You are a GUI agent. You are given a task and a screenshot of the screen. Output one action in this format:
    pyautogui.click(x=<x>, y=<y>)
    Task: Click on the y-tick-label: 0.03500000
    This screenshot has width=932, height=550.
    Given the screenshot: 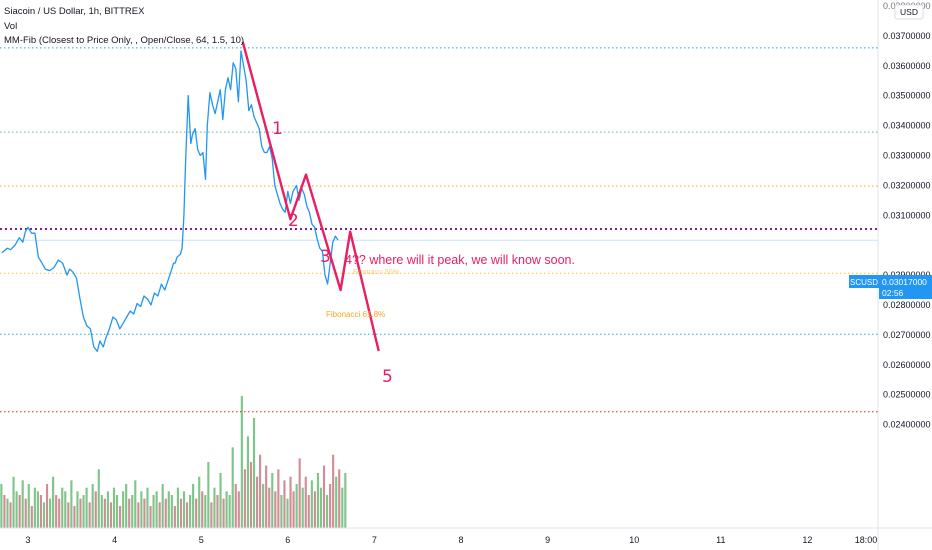 What is the action you would take?
    pyautogui.click(x=907, y=96)
    